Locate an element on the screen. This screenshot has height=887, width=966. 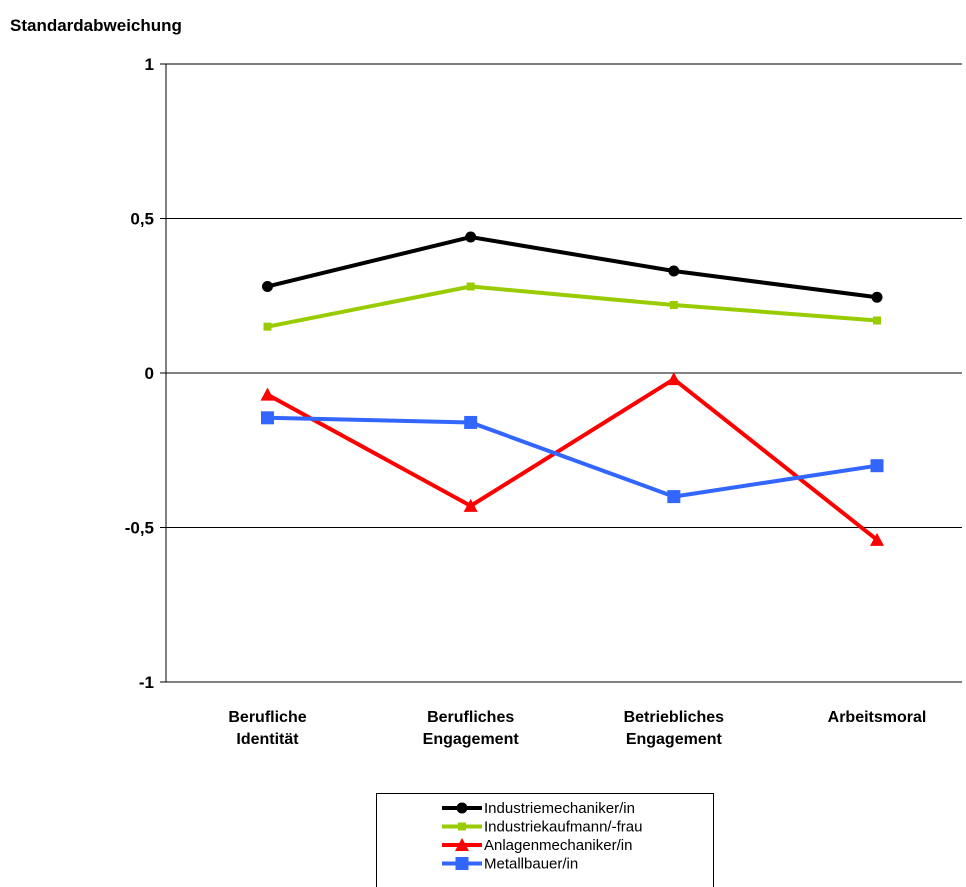
y-tick-label: 0,5 is located at coordinates (142, 219).